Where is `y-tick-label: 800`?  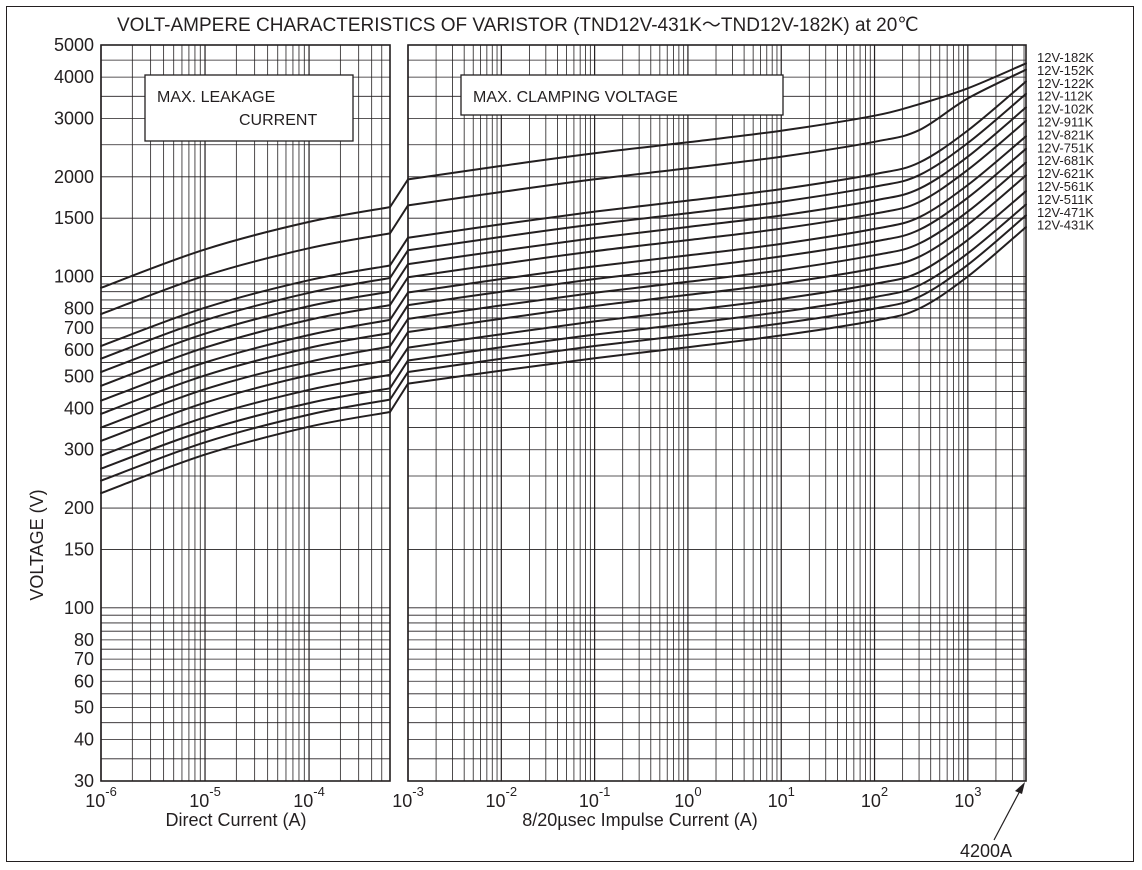
y-tick-label: 800 is located at coordinates (79, 309).